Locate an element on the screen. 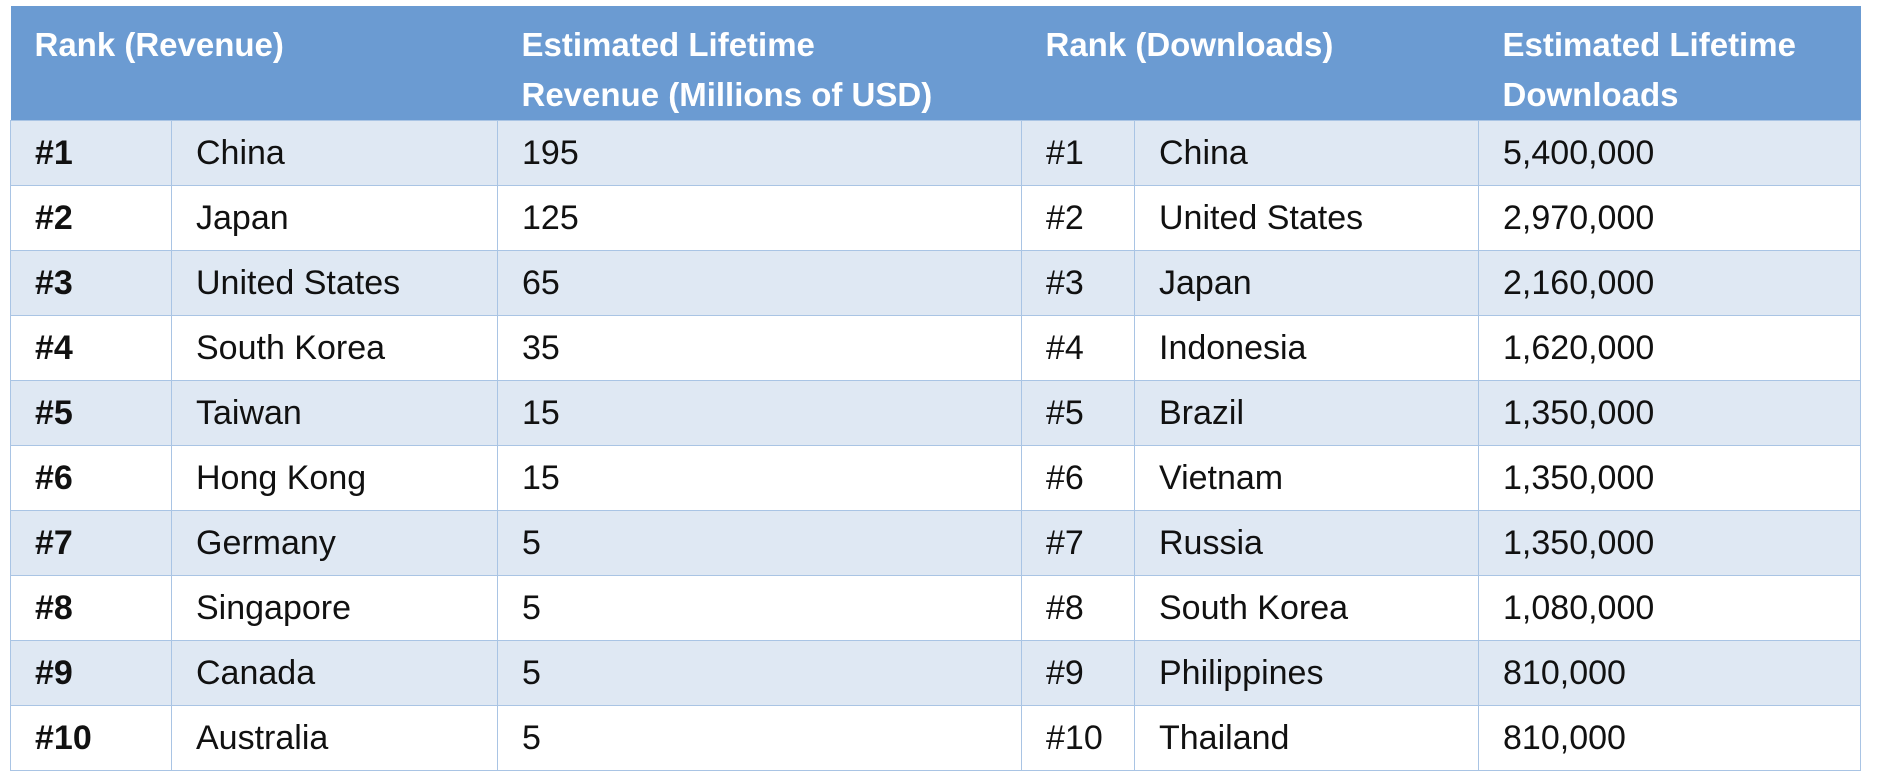  table-cell: 1,620,000 is located at coordinates (1670, 348).